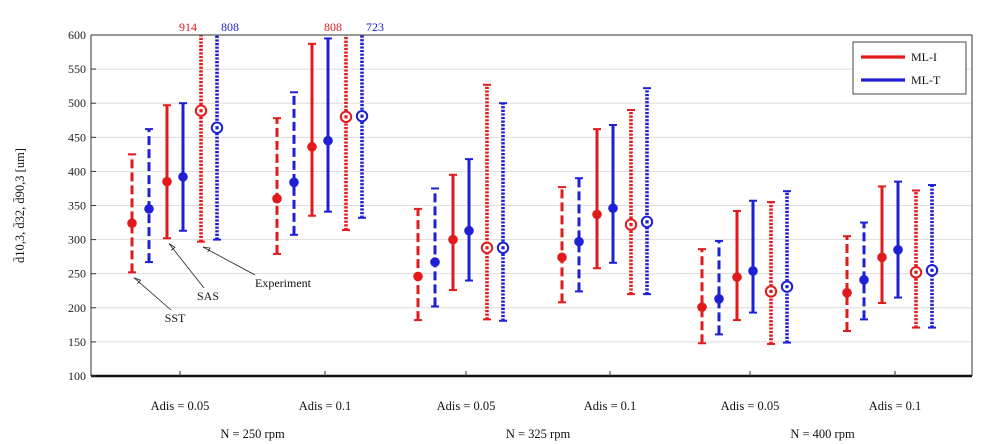 This screenshot has height=444, width=1007. Describe the element at coordinates (77, 376) in the screenshot. I see `y-tick-label: 100` at that location.